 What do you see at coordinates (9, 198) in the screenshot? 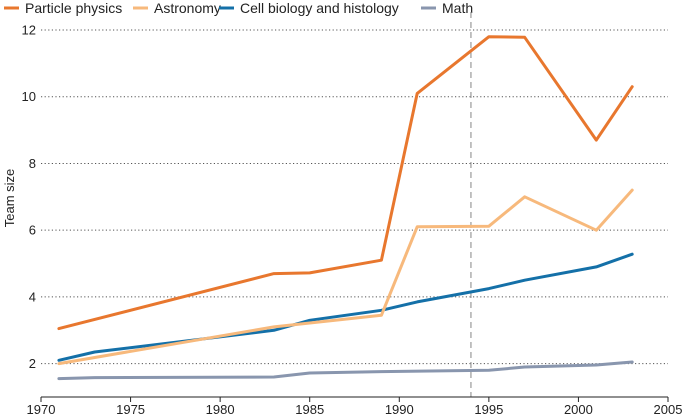
I see `y-axis-title: Team size` at bounding box center [9, 198].